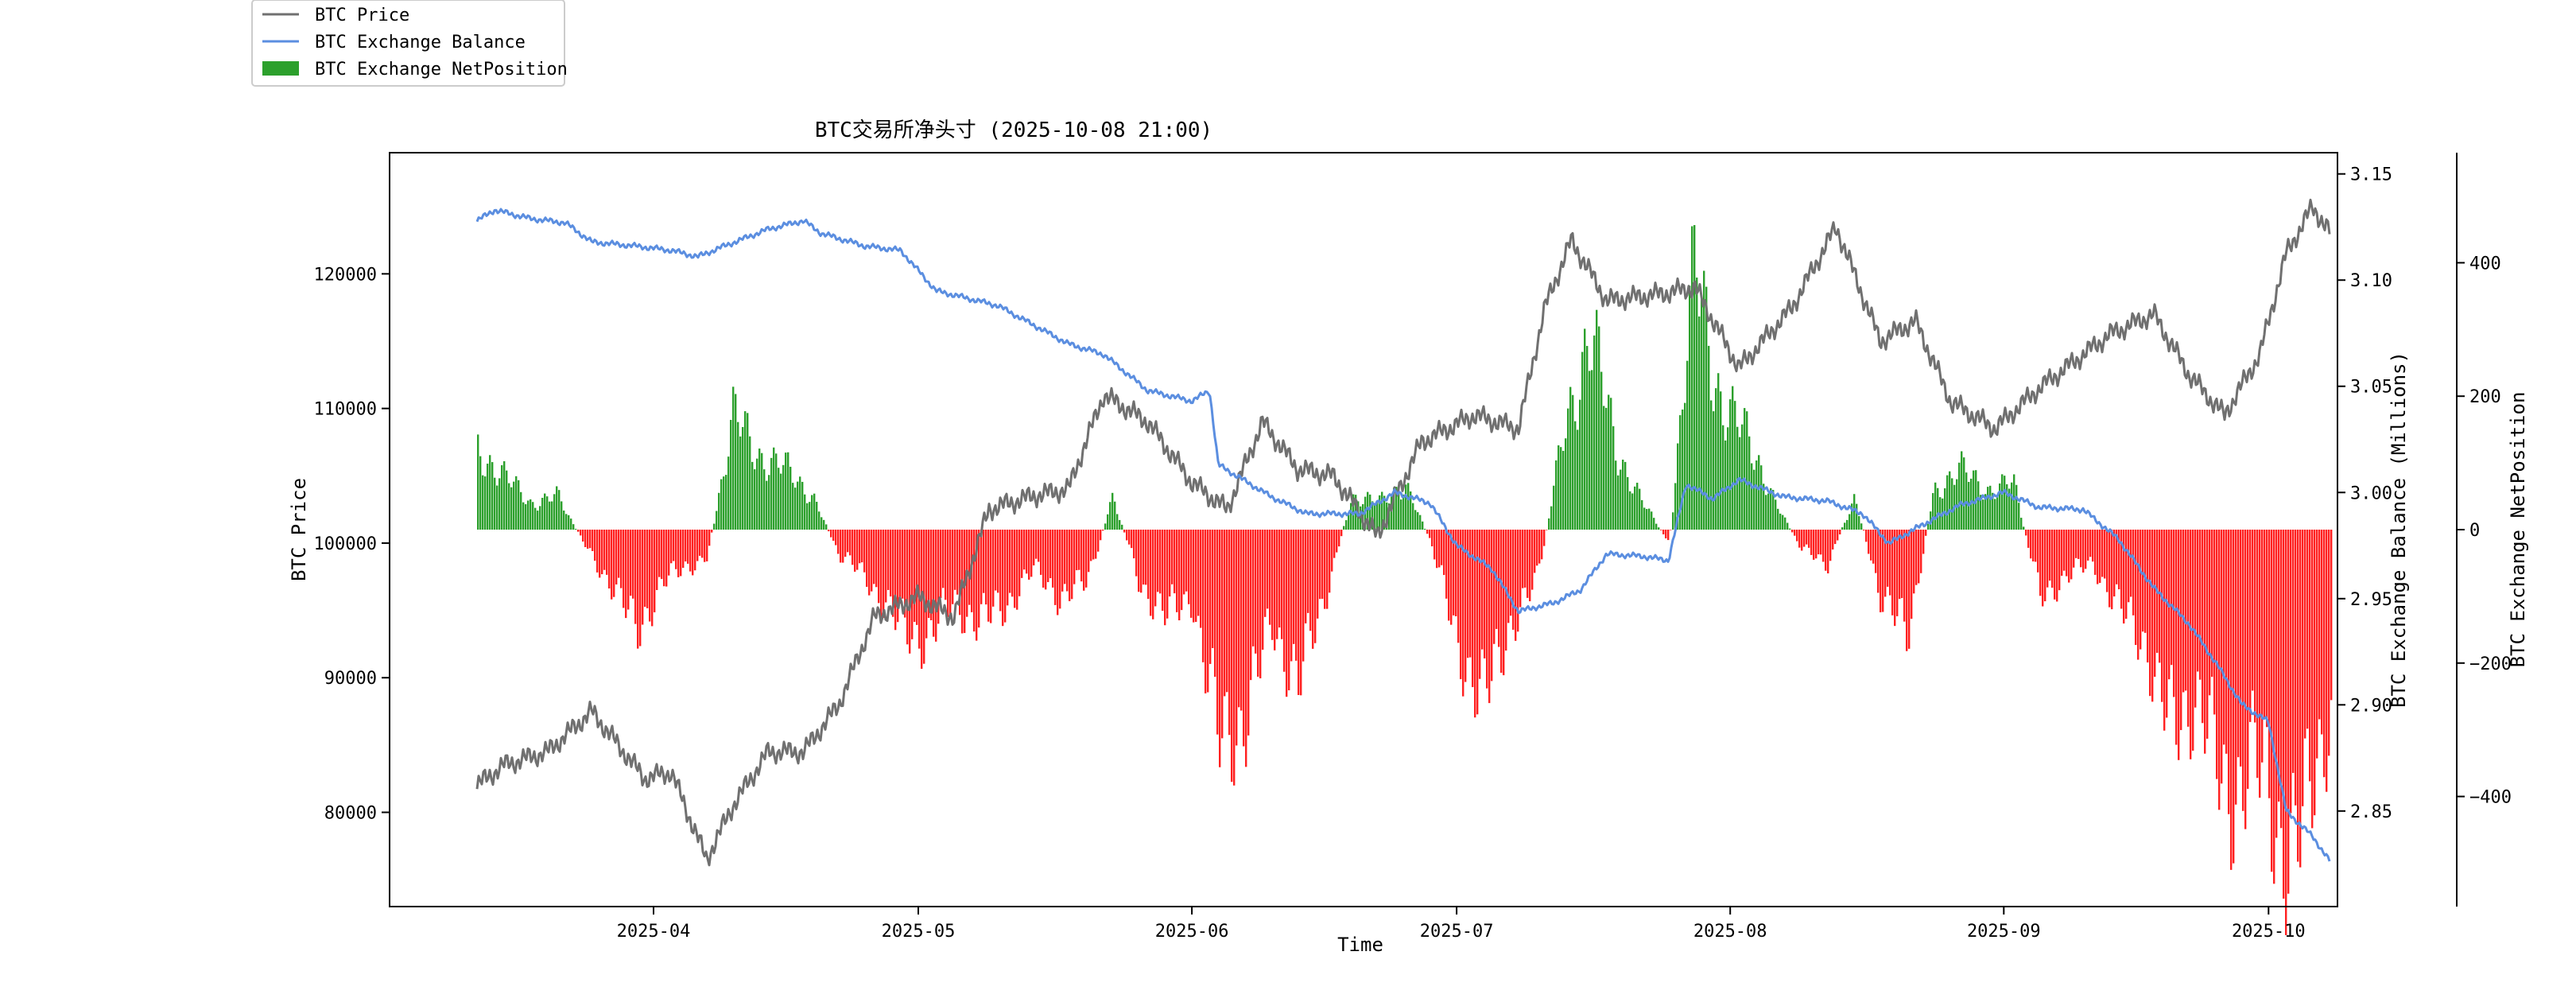  I want to click on x-tick-label: 2025-09, so click(2004, 932).